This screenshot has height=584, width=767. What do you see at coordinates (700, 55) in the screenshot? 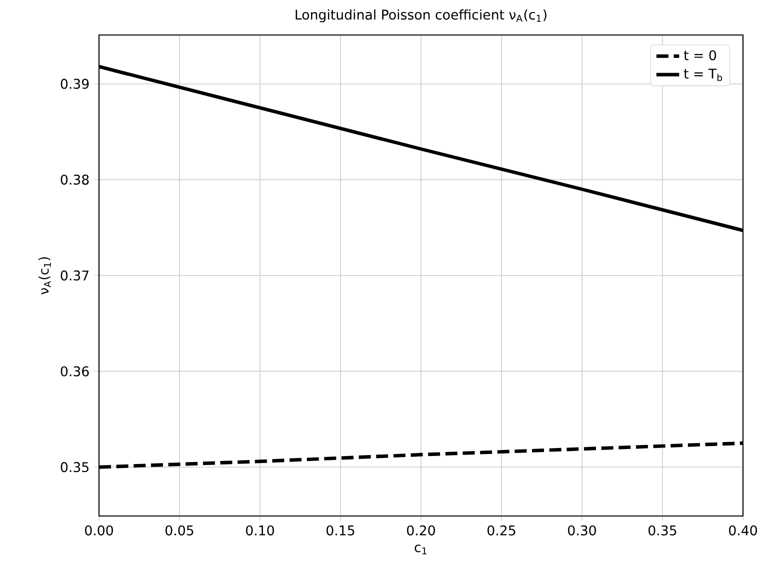
I see `legend-label: t = 0` at bounding box center [700, 55].